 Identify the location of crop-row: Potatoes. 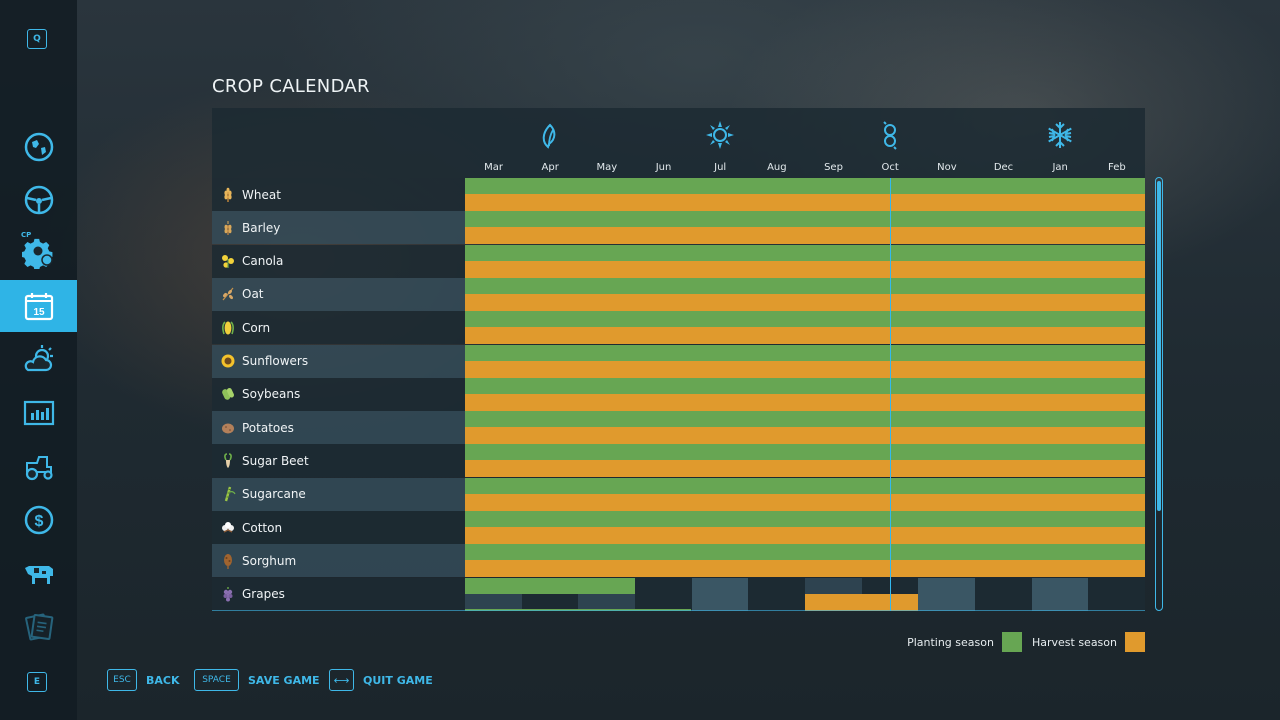
(678, 428).